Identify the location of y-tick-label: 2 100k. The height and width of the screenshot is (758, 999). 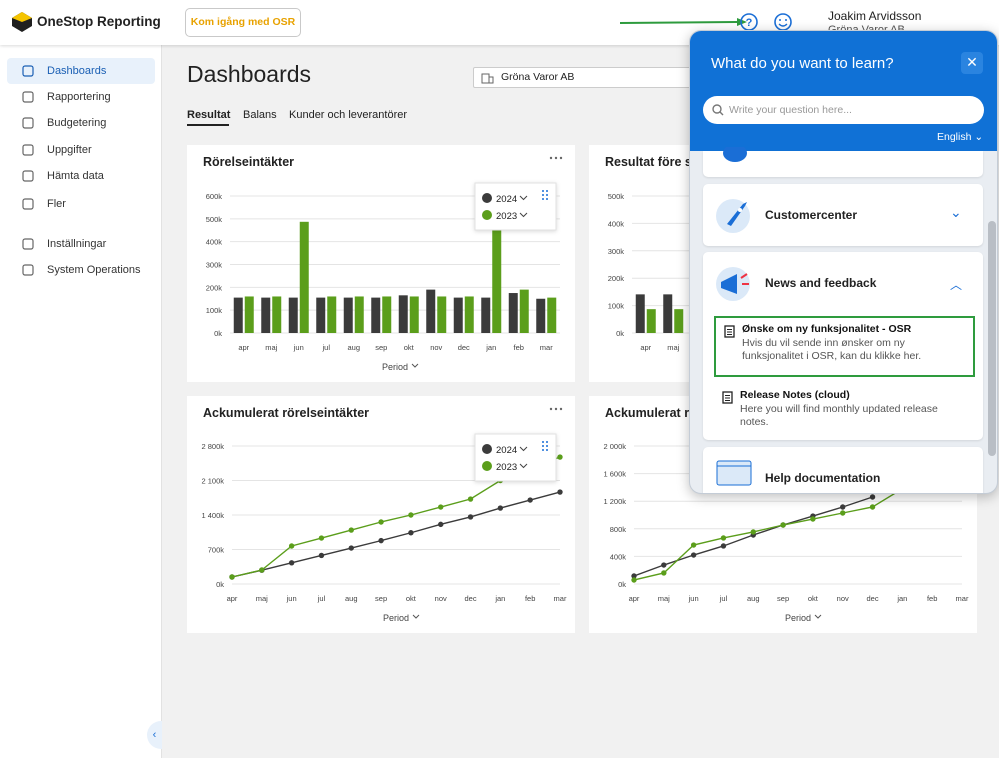
(212, 481).